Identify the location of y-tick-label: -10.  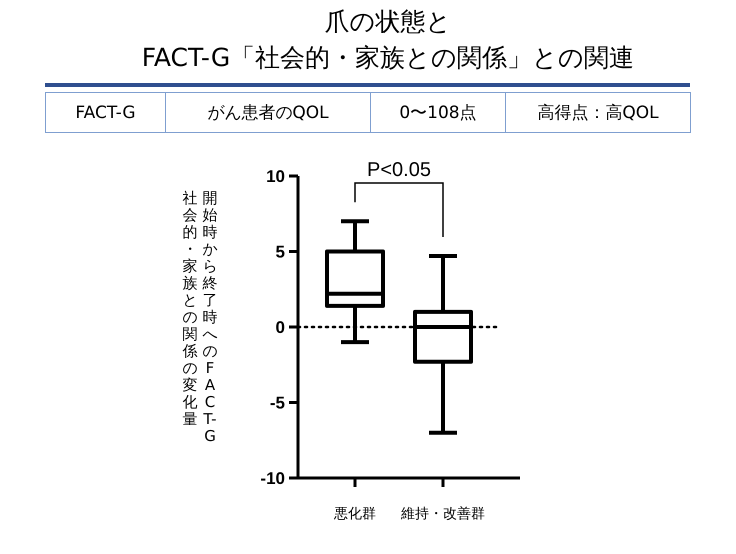
(272, 478).